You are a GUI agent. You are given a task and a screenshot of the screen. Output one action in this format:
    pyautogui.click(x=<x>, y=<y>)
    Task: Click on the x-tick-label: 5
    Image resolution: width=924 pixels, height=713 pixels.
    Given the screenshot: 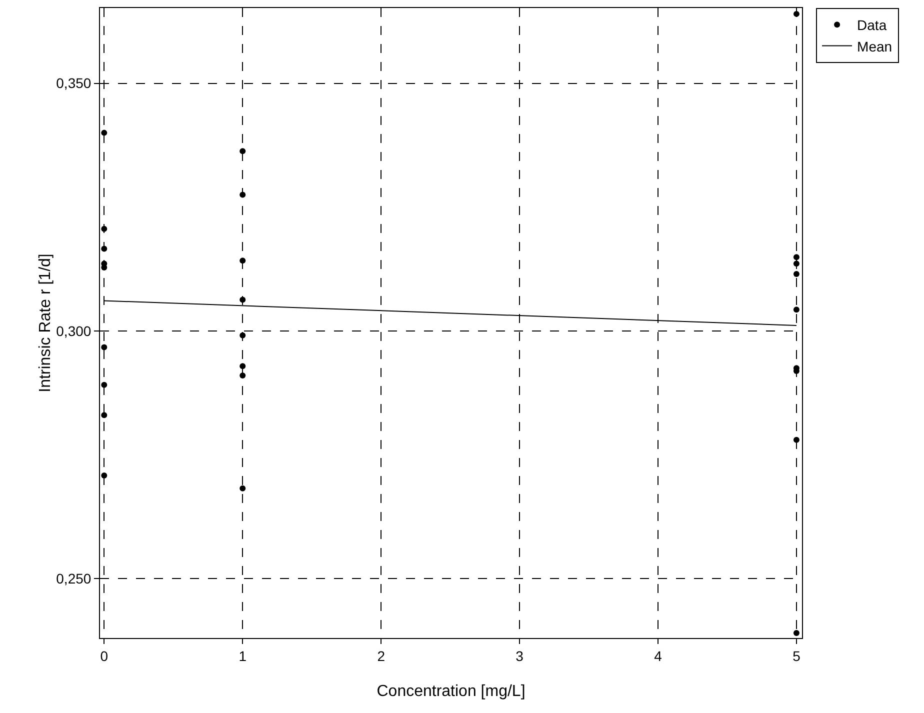 What is the action you would take?
    pyautogui.click(x=796, y=656)
    